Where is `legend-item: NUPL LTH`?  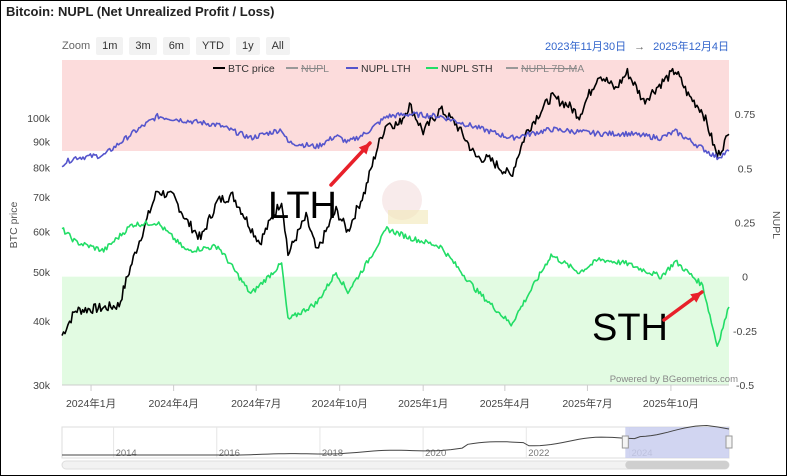
legend-item: NUPL LTH is located at coordinates (378, 69).